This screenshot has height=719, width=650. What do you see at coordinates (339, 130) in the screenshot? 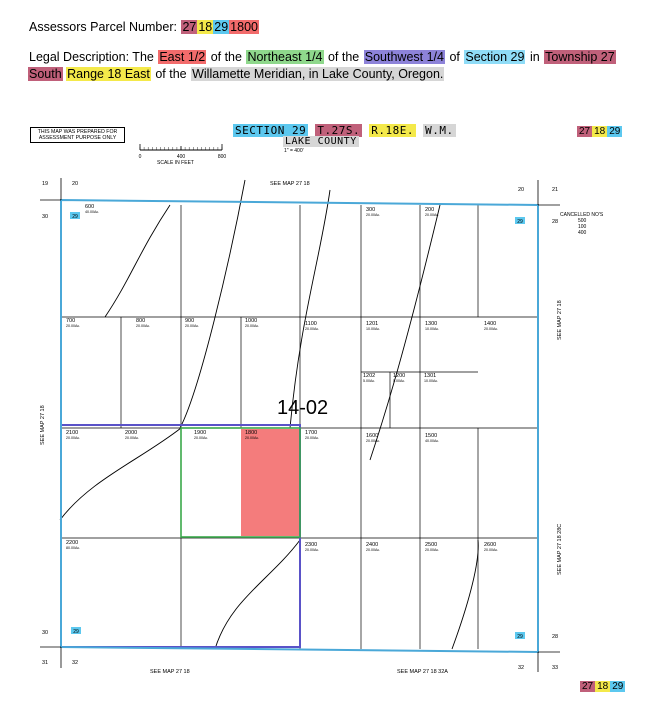
I see `title-township: T.27S.` at bounding box center [339, 130].